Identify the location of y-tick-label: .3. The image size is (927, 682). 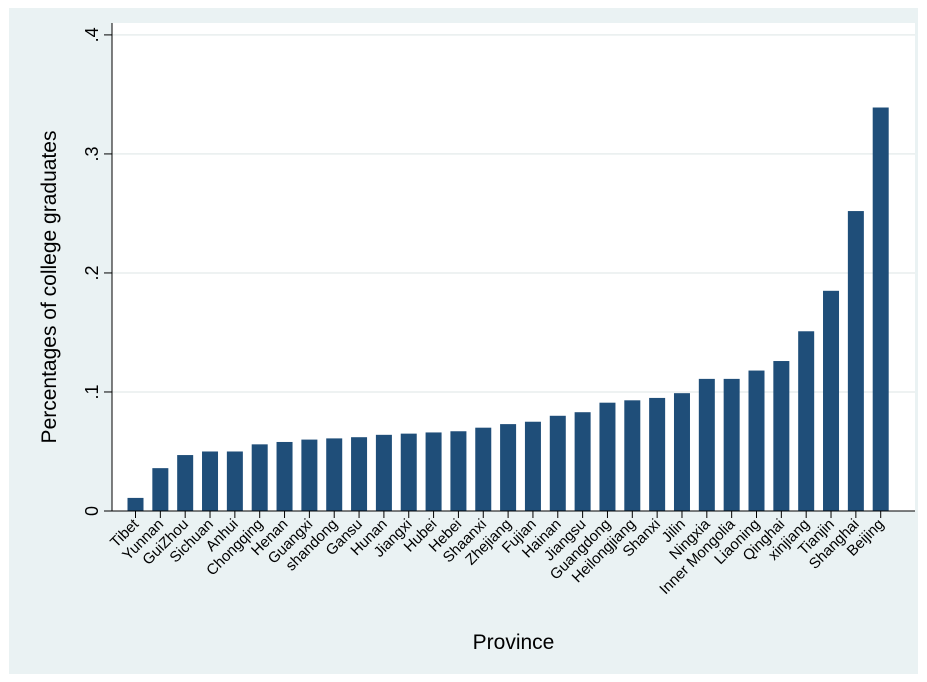
(92, 153).